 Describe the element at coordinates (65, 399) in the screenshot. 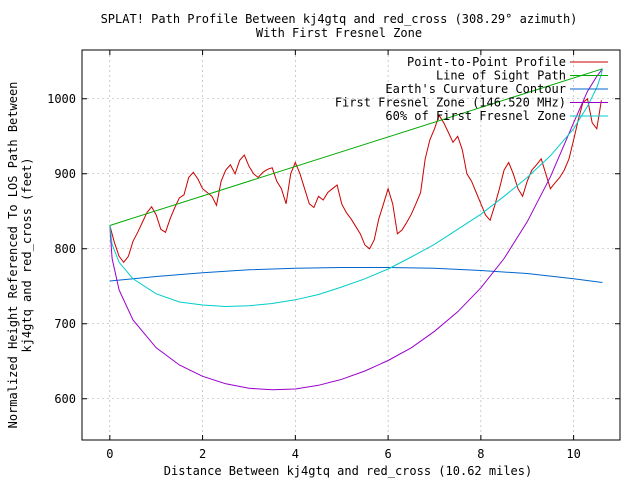

I see `y-tick-label: 600` at that location.